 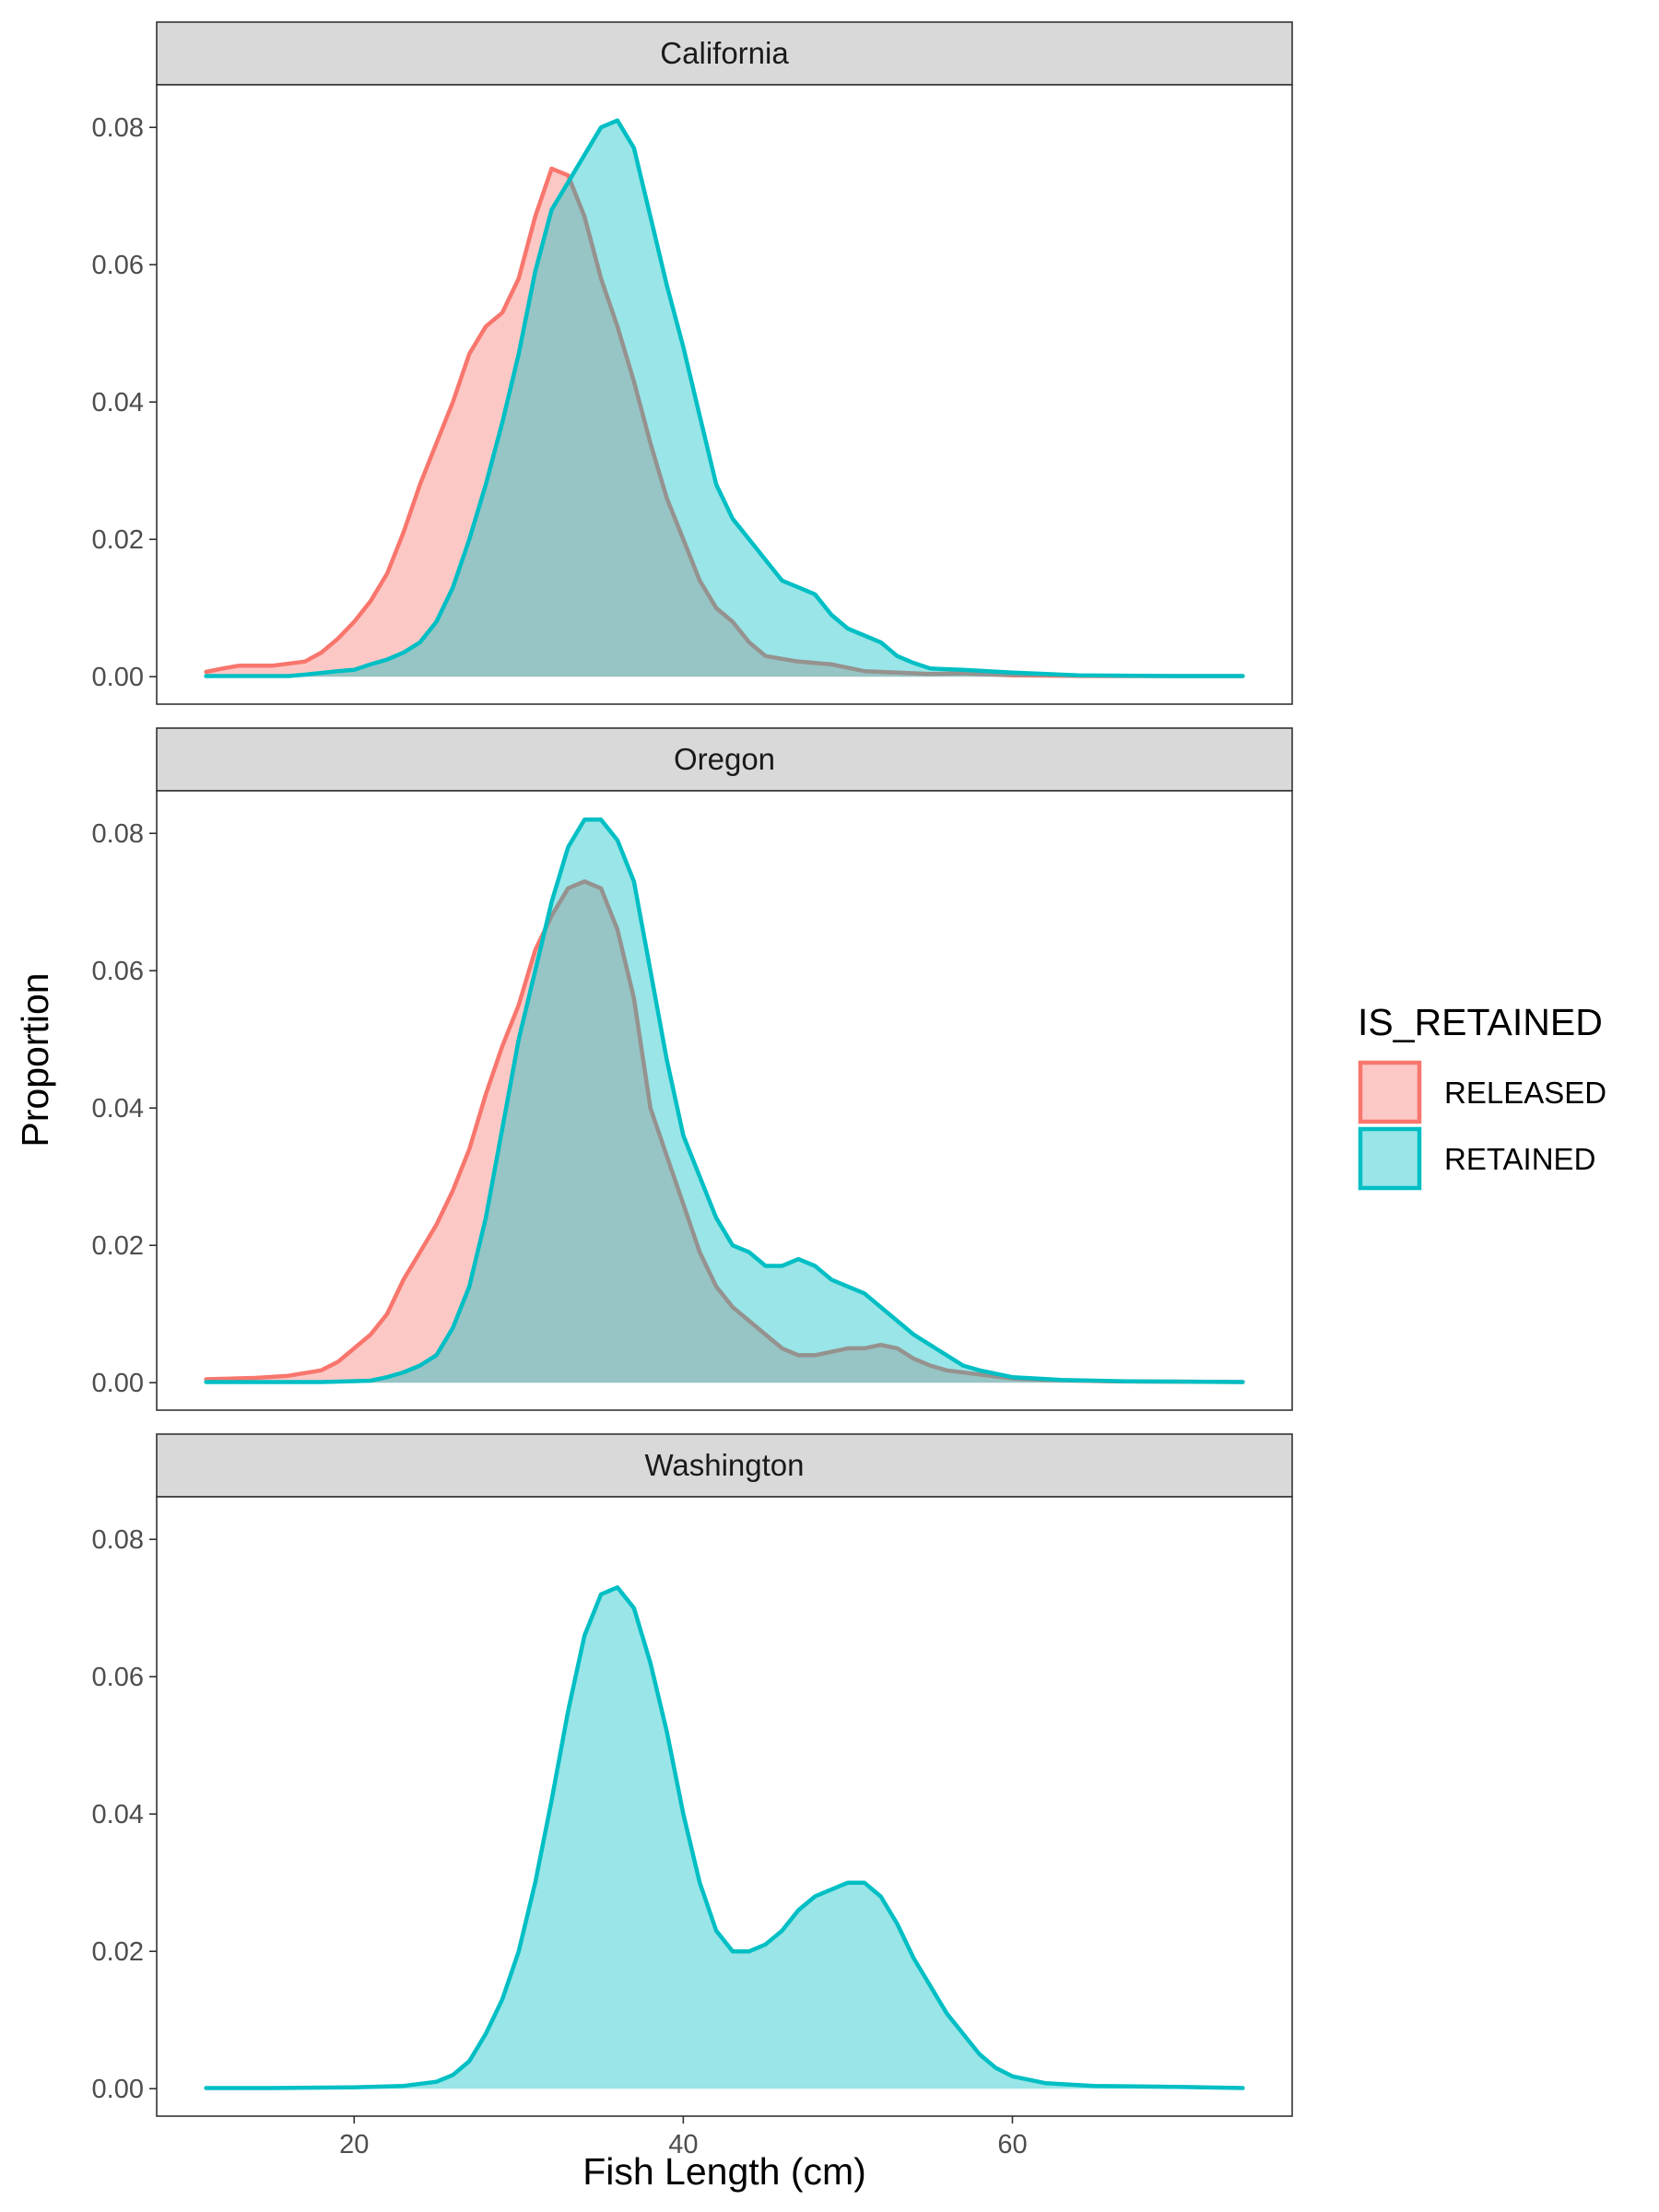 I want to click on y-axis-title: Proportion, so click(x=35, y=1059).